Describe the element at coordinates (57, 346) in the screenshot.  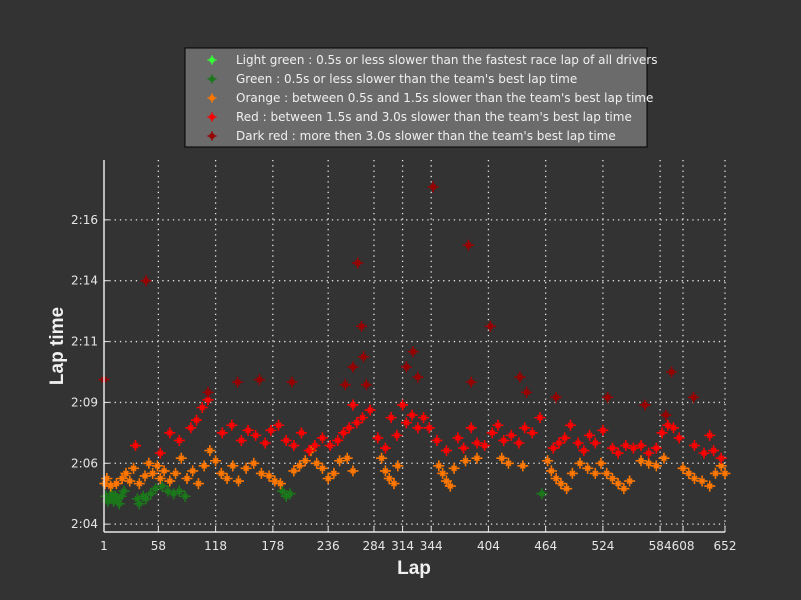
I see `y-axis-label: Lap time` at that location.